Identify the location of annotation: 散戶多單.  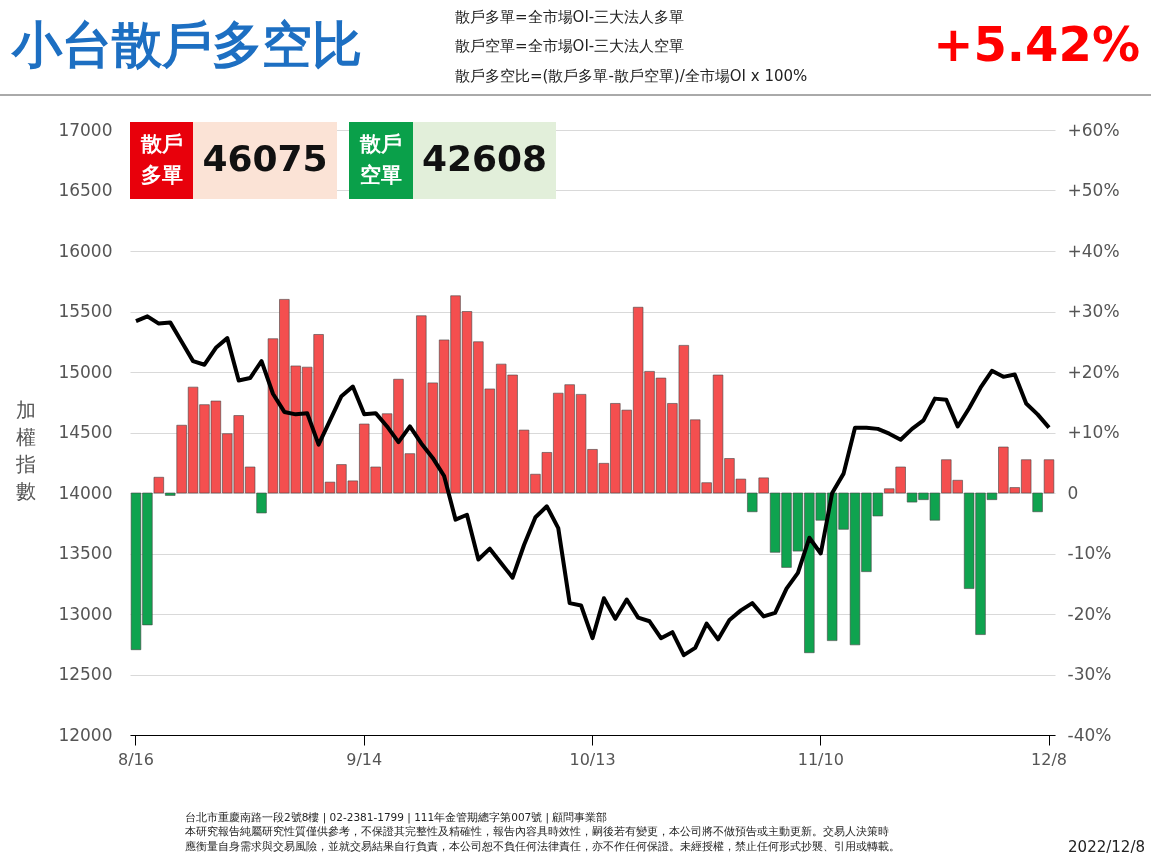
(161, 159).